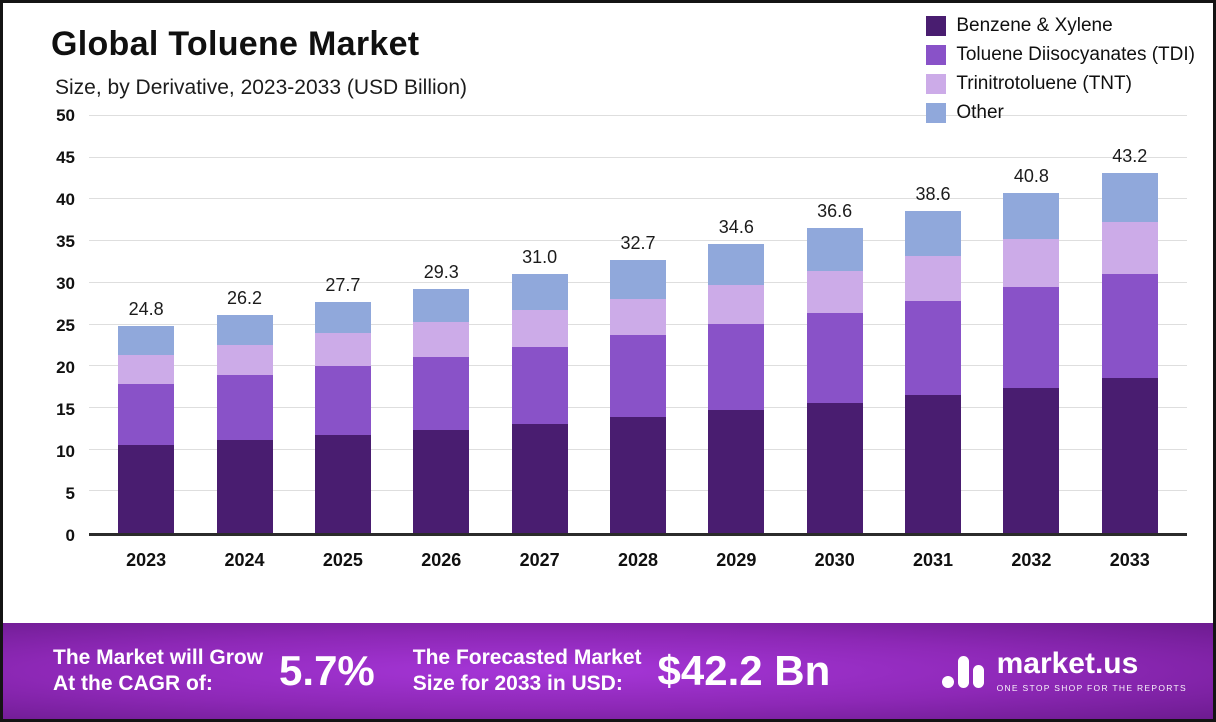 Image resolution: width=1216 pixels, height=722 pixels. What do you see at coordinates (540, 257) in the screenshot?
I see `bar-total-label: 31.0` at bounding box center [540, 257].